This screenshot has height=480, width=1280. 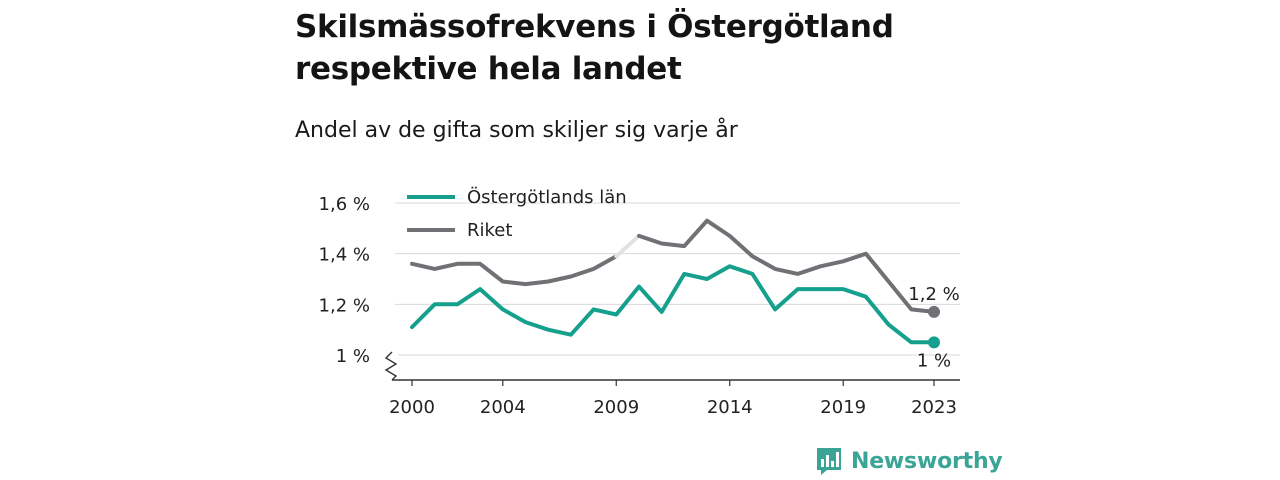 What do you see at coordinates (829, 461) in the screenshot?
I see `newsworthy-logo-icon` at bounding box center [829, 461].